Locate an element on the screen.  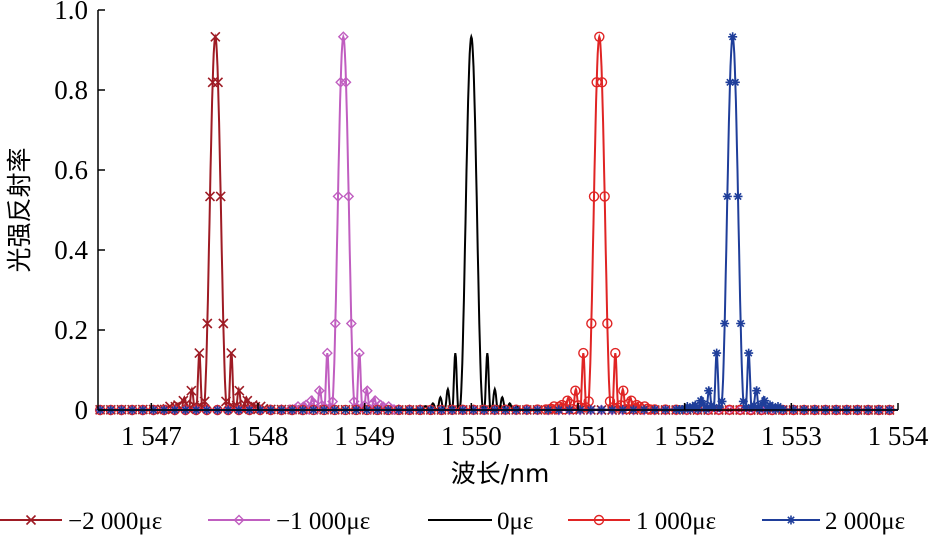
x-tick-label: 1 548 is located at coordinates (258, 436).